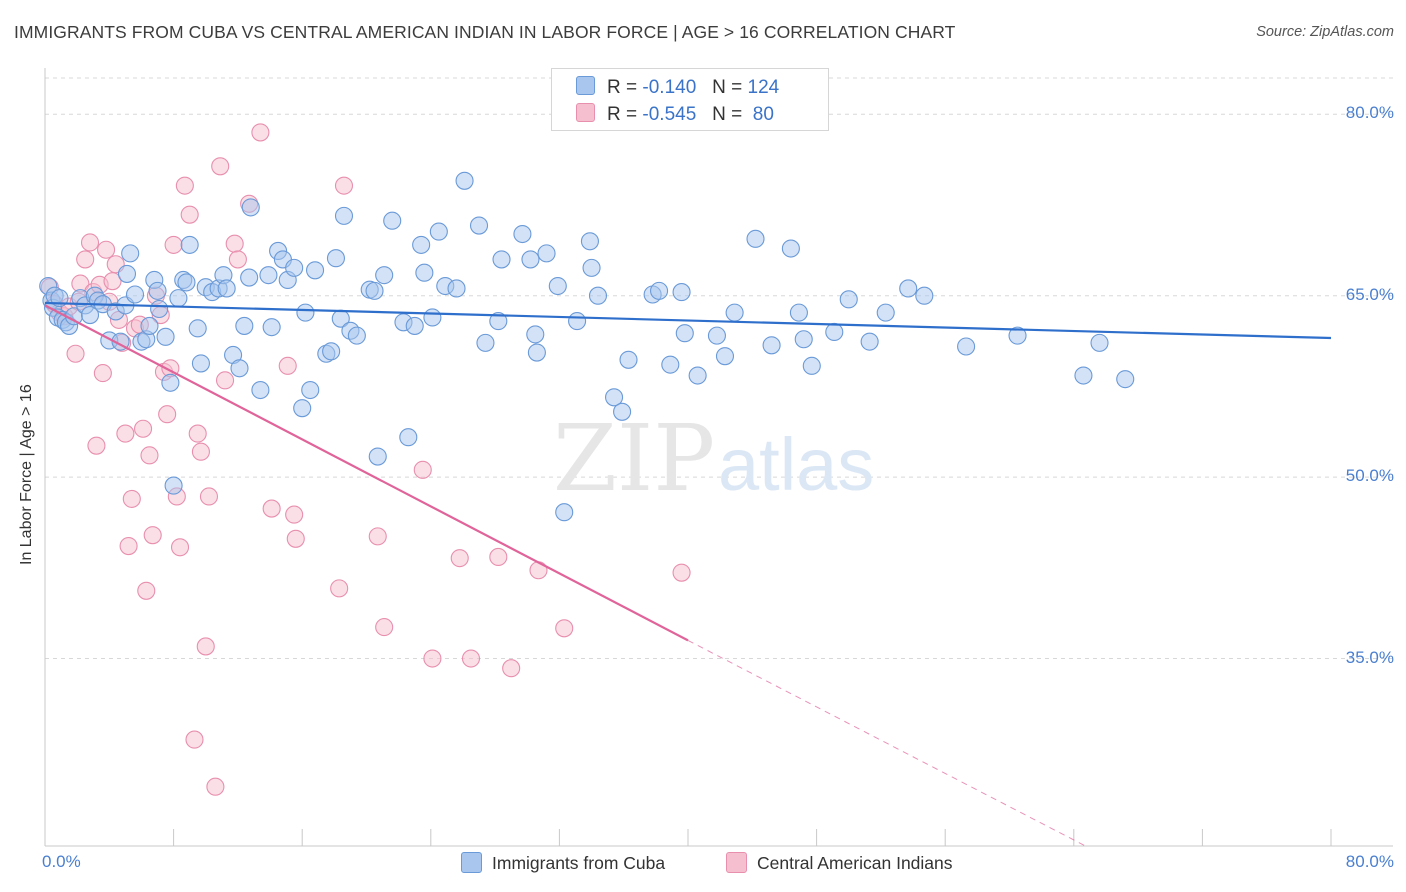 The image size is (1406, 892). What do you see at coordinates (669, 87) in the screenshot?
I see `legend-r-value-cuba: -0.140` at bounding box center [669, 87].